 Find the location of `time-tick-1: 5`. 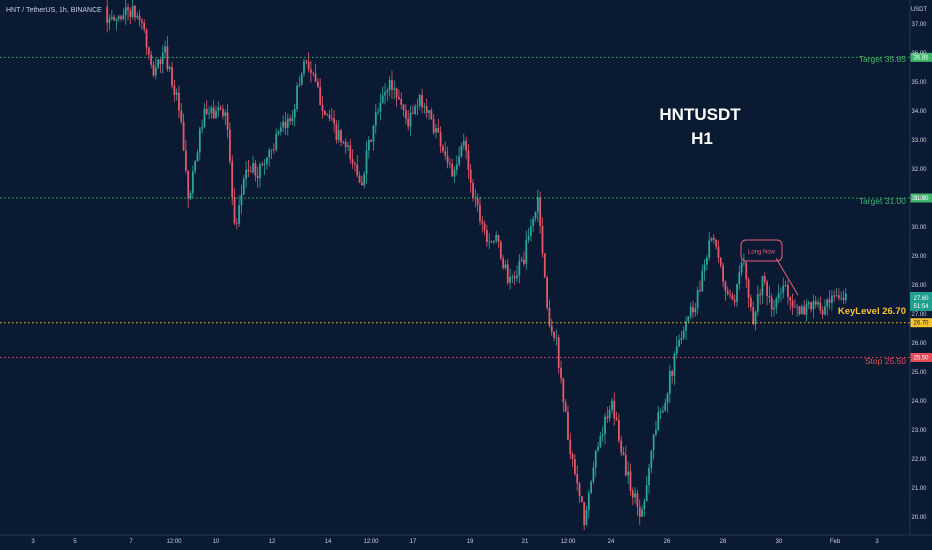

time-tick-1: 5 is located at coordinates (75, 542).